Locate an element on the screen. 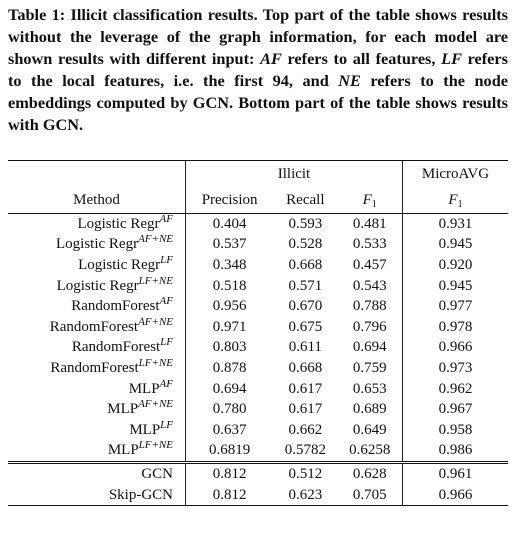 Image resolution: width=518 pixels, height=554 pixels. method-cell: RandomForestAF is located at coordinates (97, 306).